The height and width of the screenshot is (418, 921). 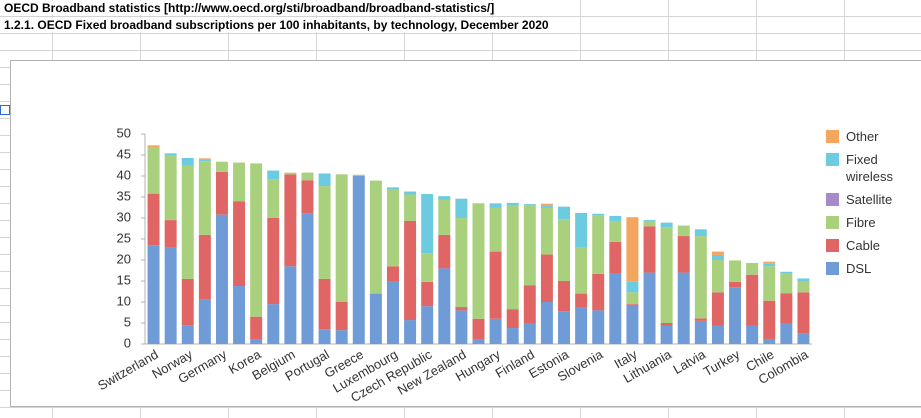 What do you see at coordinates (124, 174) in the screenshot?
I see `y-tick-label: 40` at bounding box center [124, 174].